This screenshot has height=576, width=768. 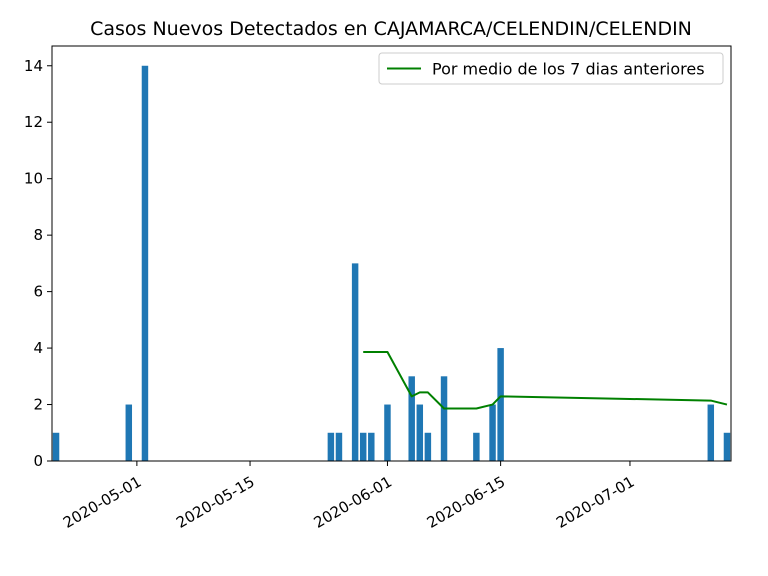 I want to click on y-tick-label: 2, so click(x=38, y=405).